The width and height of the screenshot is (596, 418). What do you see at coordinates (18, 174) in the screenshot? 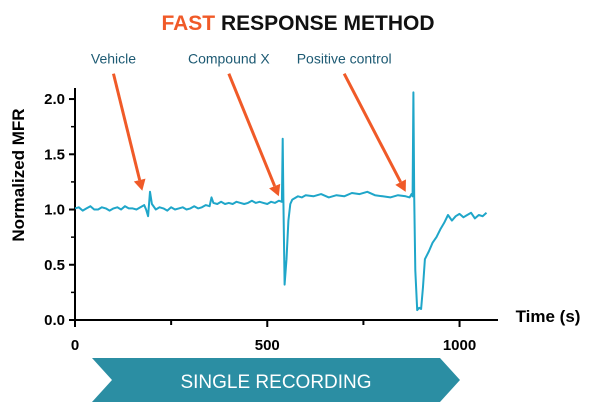
I see `y-axis-label: Normalized MFR` at bounding box center [18, 174].